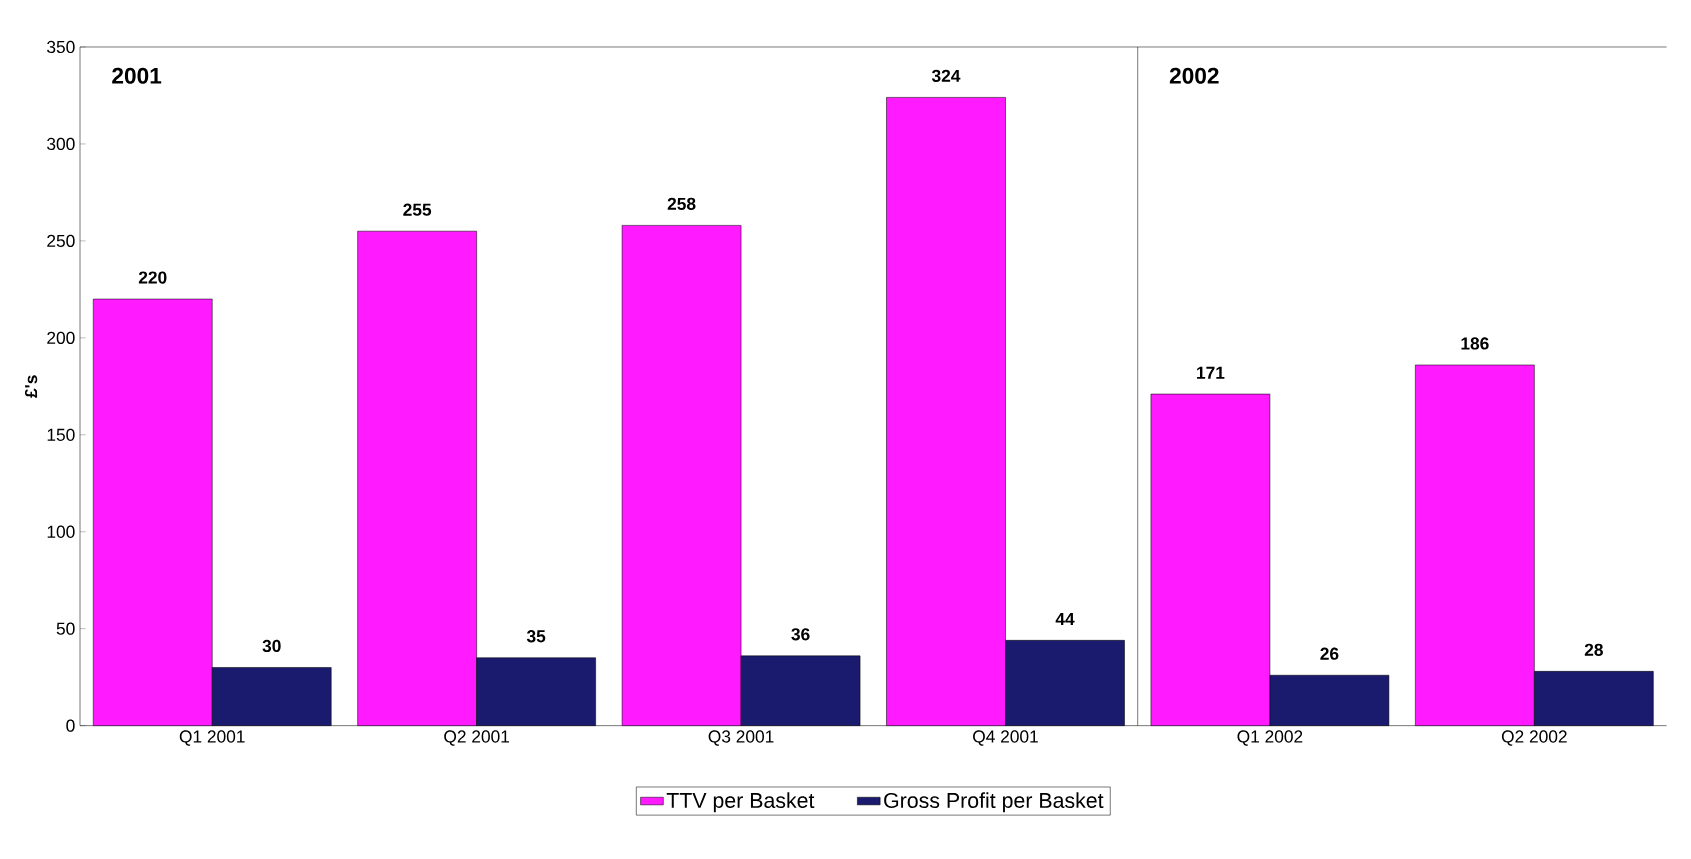 This screenshot has width=1691, height=859. What do you see at coordinates (800, 634) in the screenshot?
I see `data-label: 36` at bounding box center [800, 634].